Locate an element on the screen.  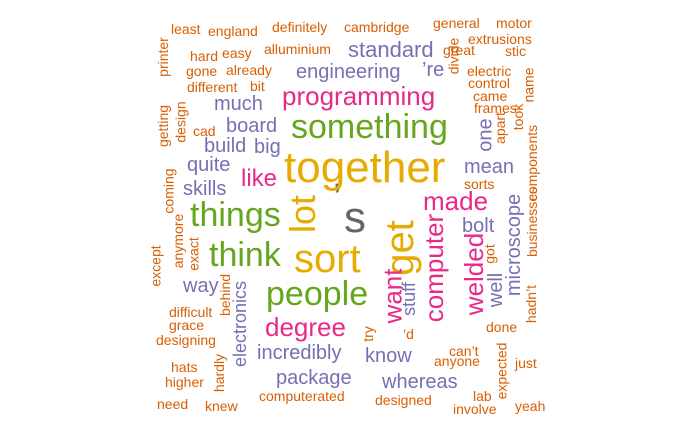
word-50: extrusions is located at coordinates (500, 39).